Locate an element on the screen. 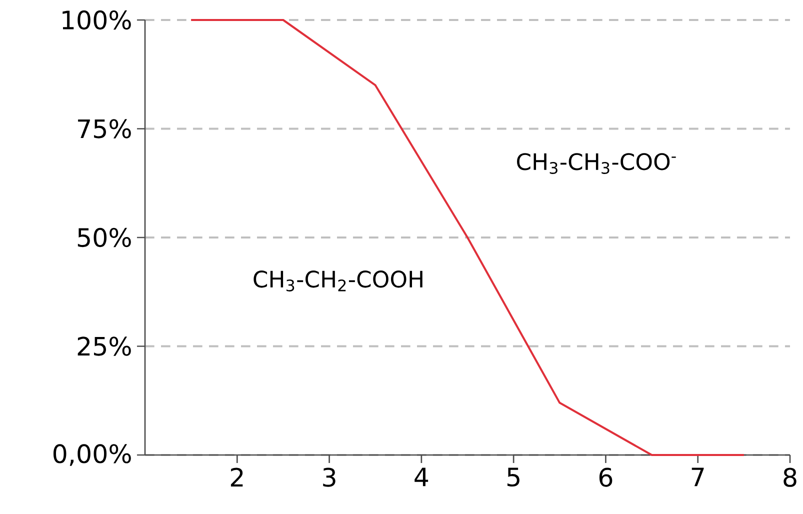 The height and width of the screenshot is (514, 803). annotation: CH$_{3}$-CH$_{2}$-COOH is located at coordinates (338, 281).